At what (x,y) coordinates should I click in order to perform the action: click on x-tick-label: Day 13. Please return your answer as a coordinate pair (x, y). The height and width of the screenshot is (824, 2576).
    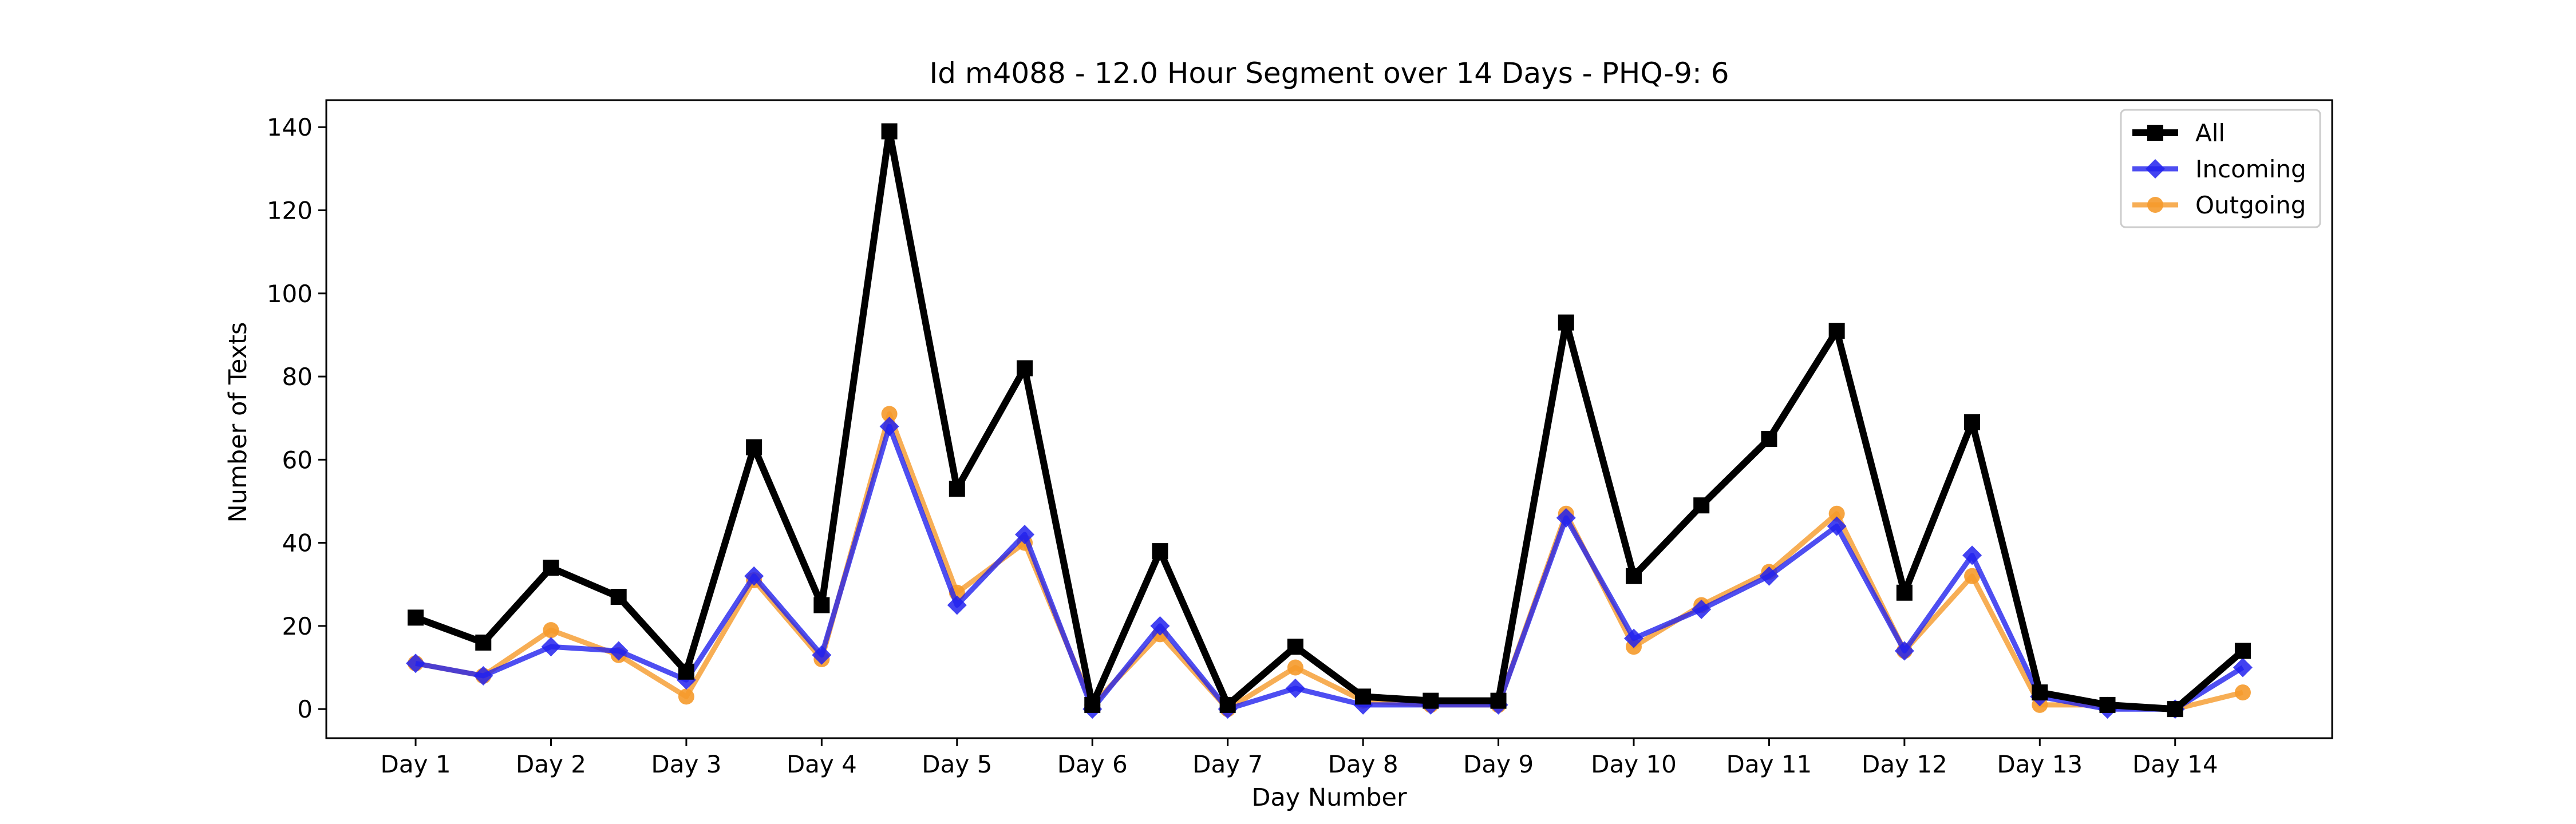
    Looking at the image, I should click on (2040, 764).